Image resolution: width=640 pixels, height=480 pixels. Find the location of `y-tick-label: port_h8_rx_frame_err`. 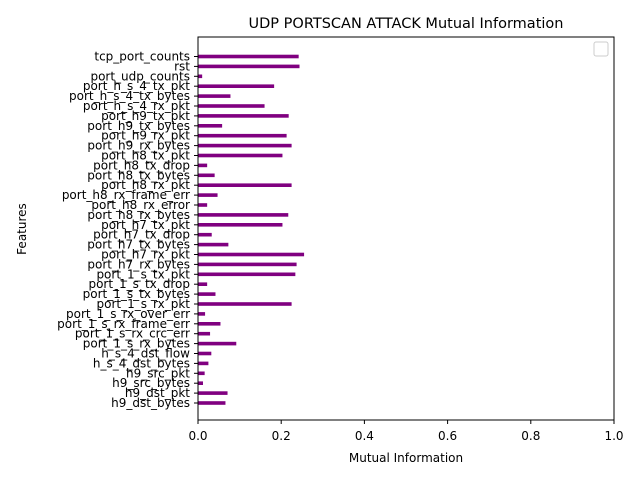

y-tick-label: port_h8_rx_frame_err is located at coordinates (126, 195).